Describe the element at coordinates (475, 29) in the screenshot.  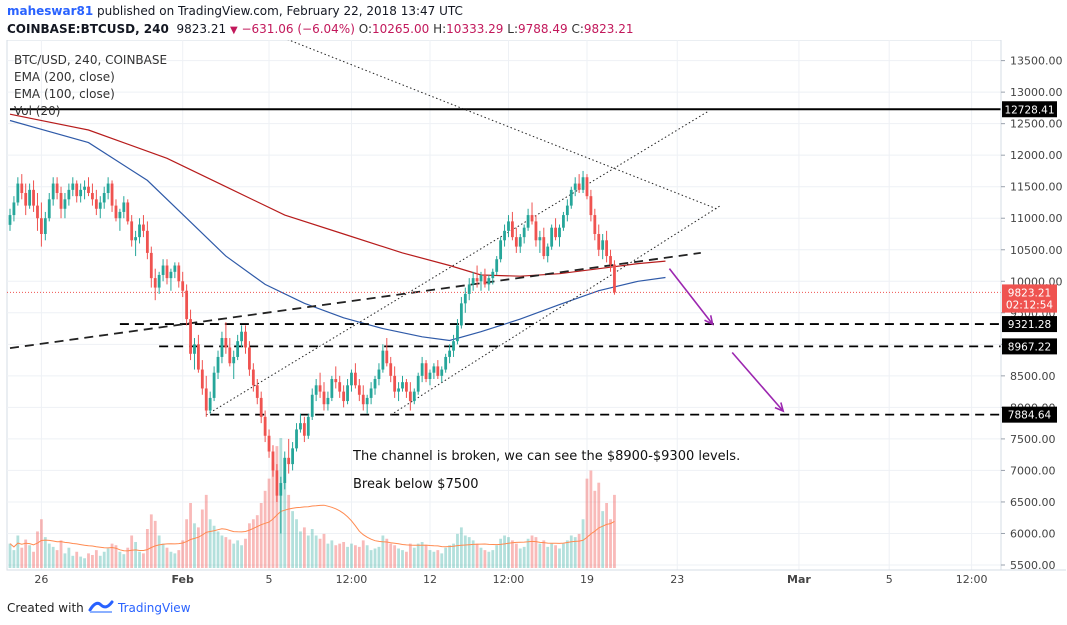
I see `high-value: 10333.29` at that location.